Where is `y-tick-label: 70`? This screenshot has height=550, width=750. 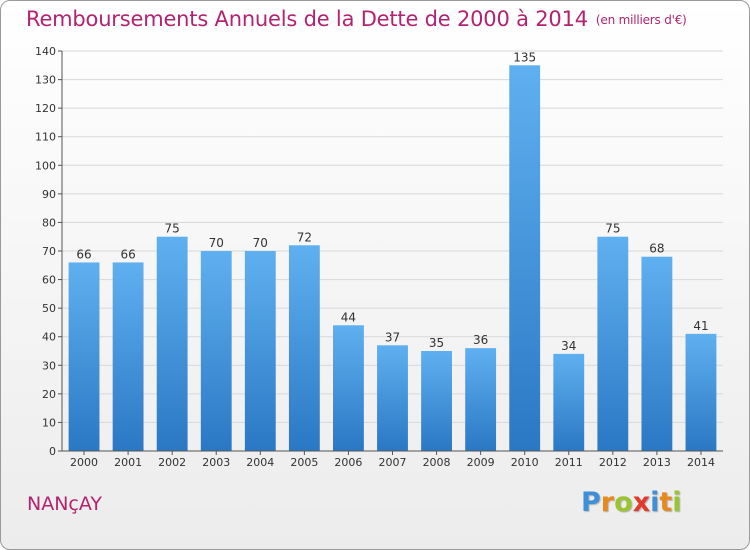 y-tick-label: 70 is located at coordinates (49, 251).